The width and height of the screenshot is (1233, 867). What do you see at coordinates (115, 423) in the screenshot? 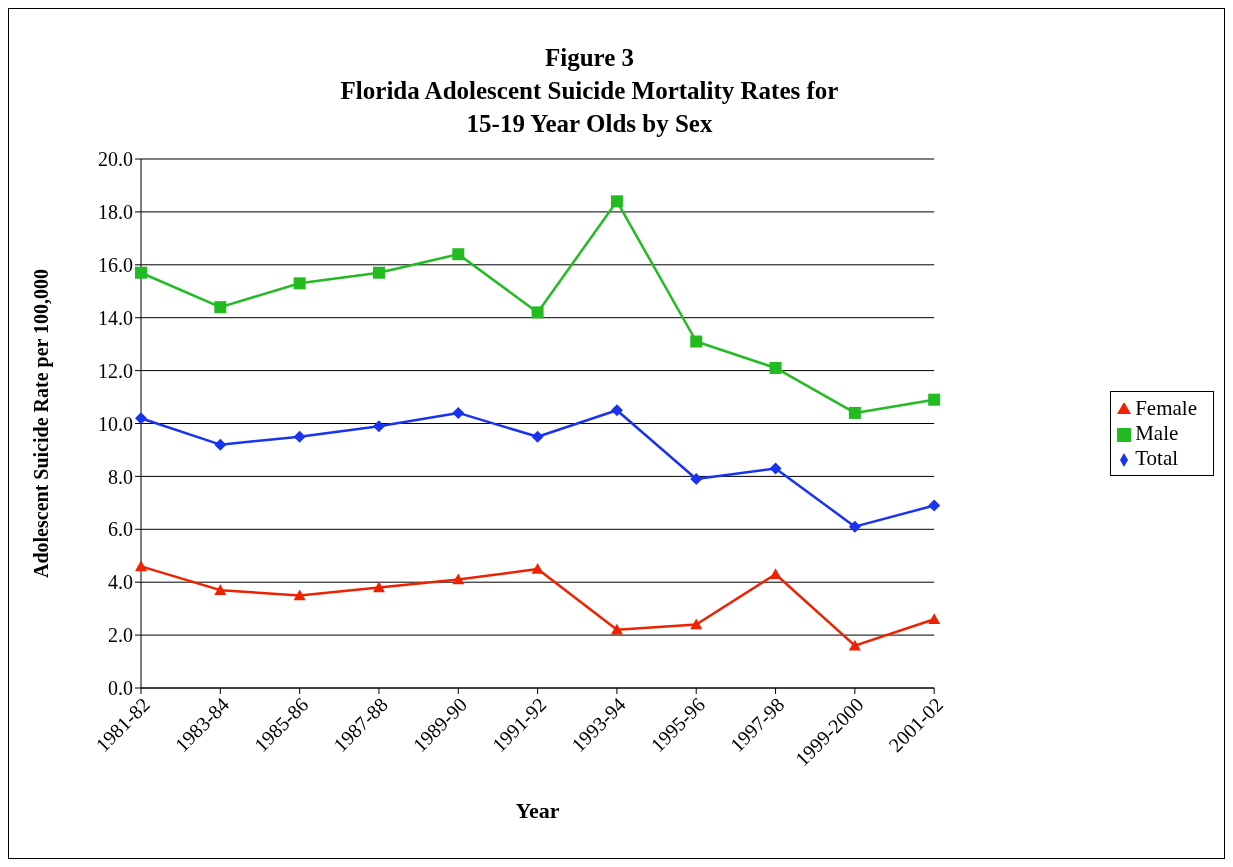
I see `y-tick-label: 10.0` at bounding box center [115, 423].